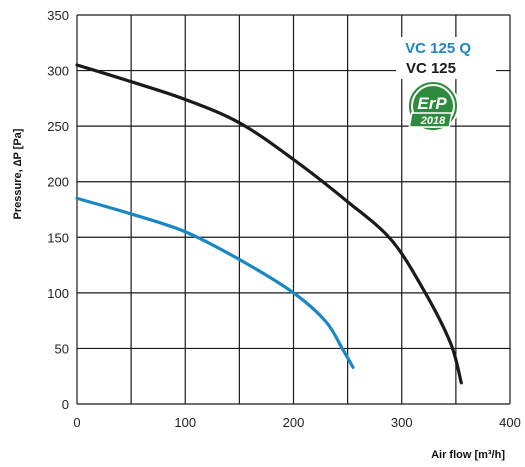 This screenshot has width=525, height=467. What do you see at coordinates (62, 348) in the screenshot?
I see `y-tick-label: 50` at bounding box center [62, 348].